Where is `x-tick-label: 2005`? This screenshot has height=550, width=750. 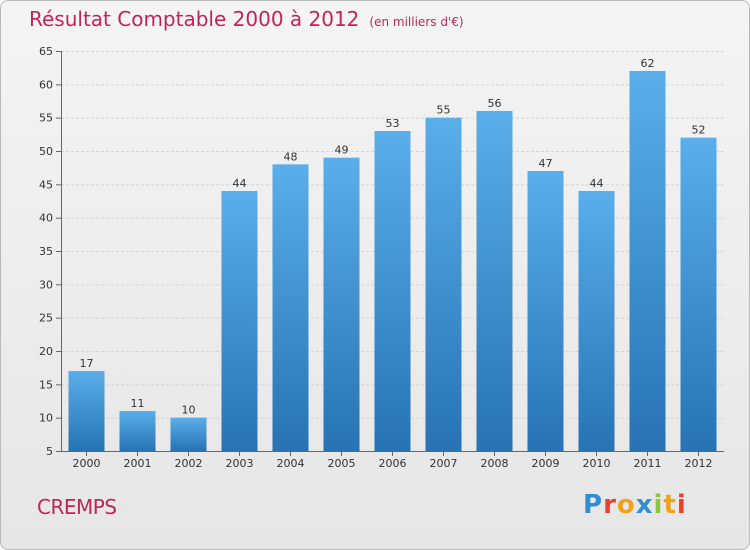
x-tick-label: 2005 is located at coordinates (342, 463).